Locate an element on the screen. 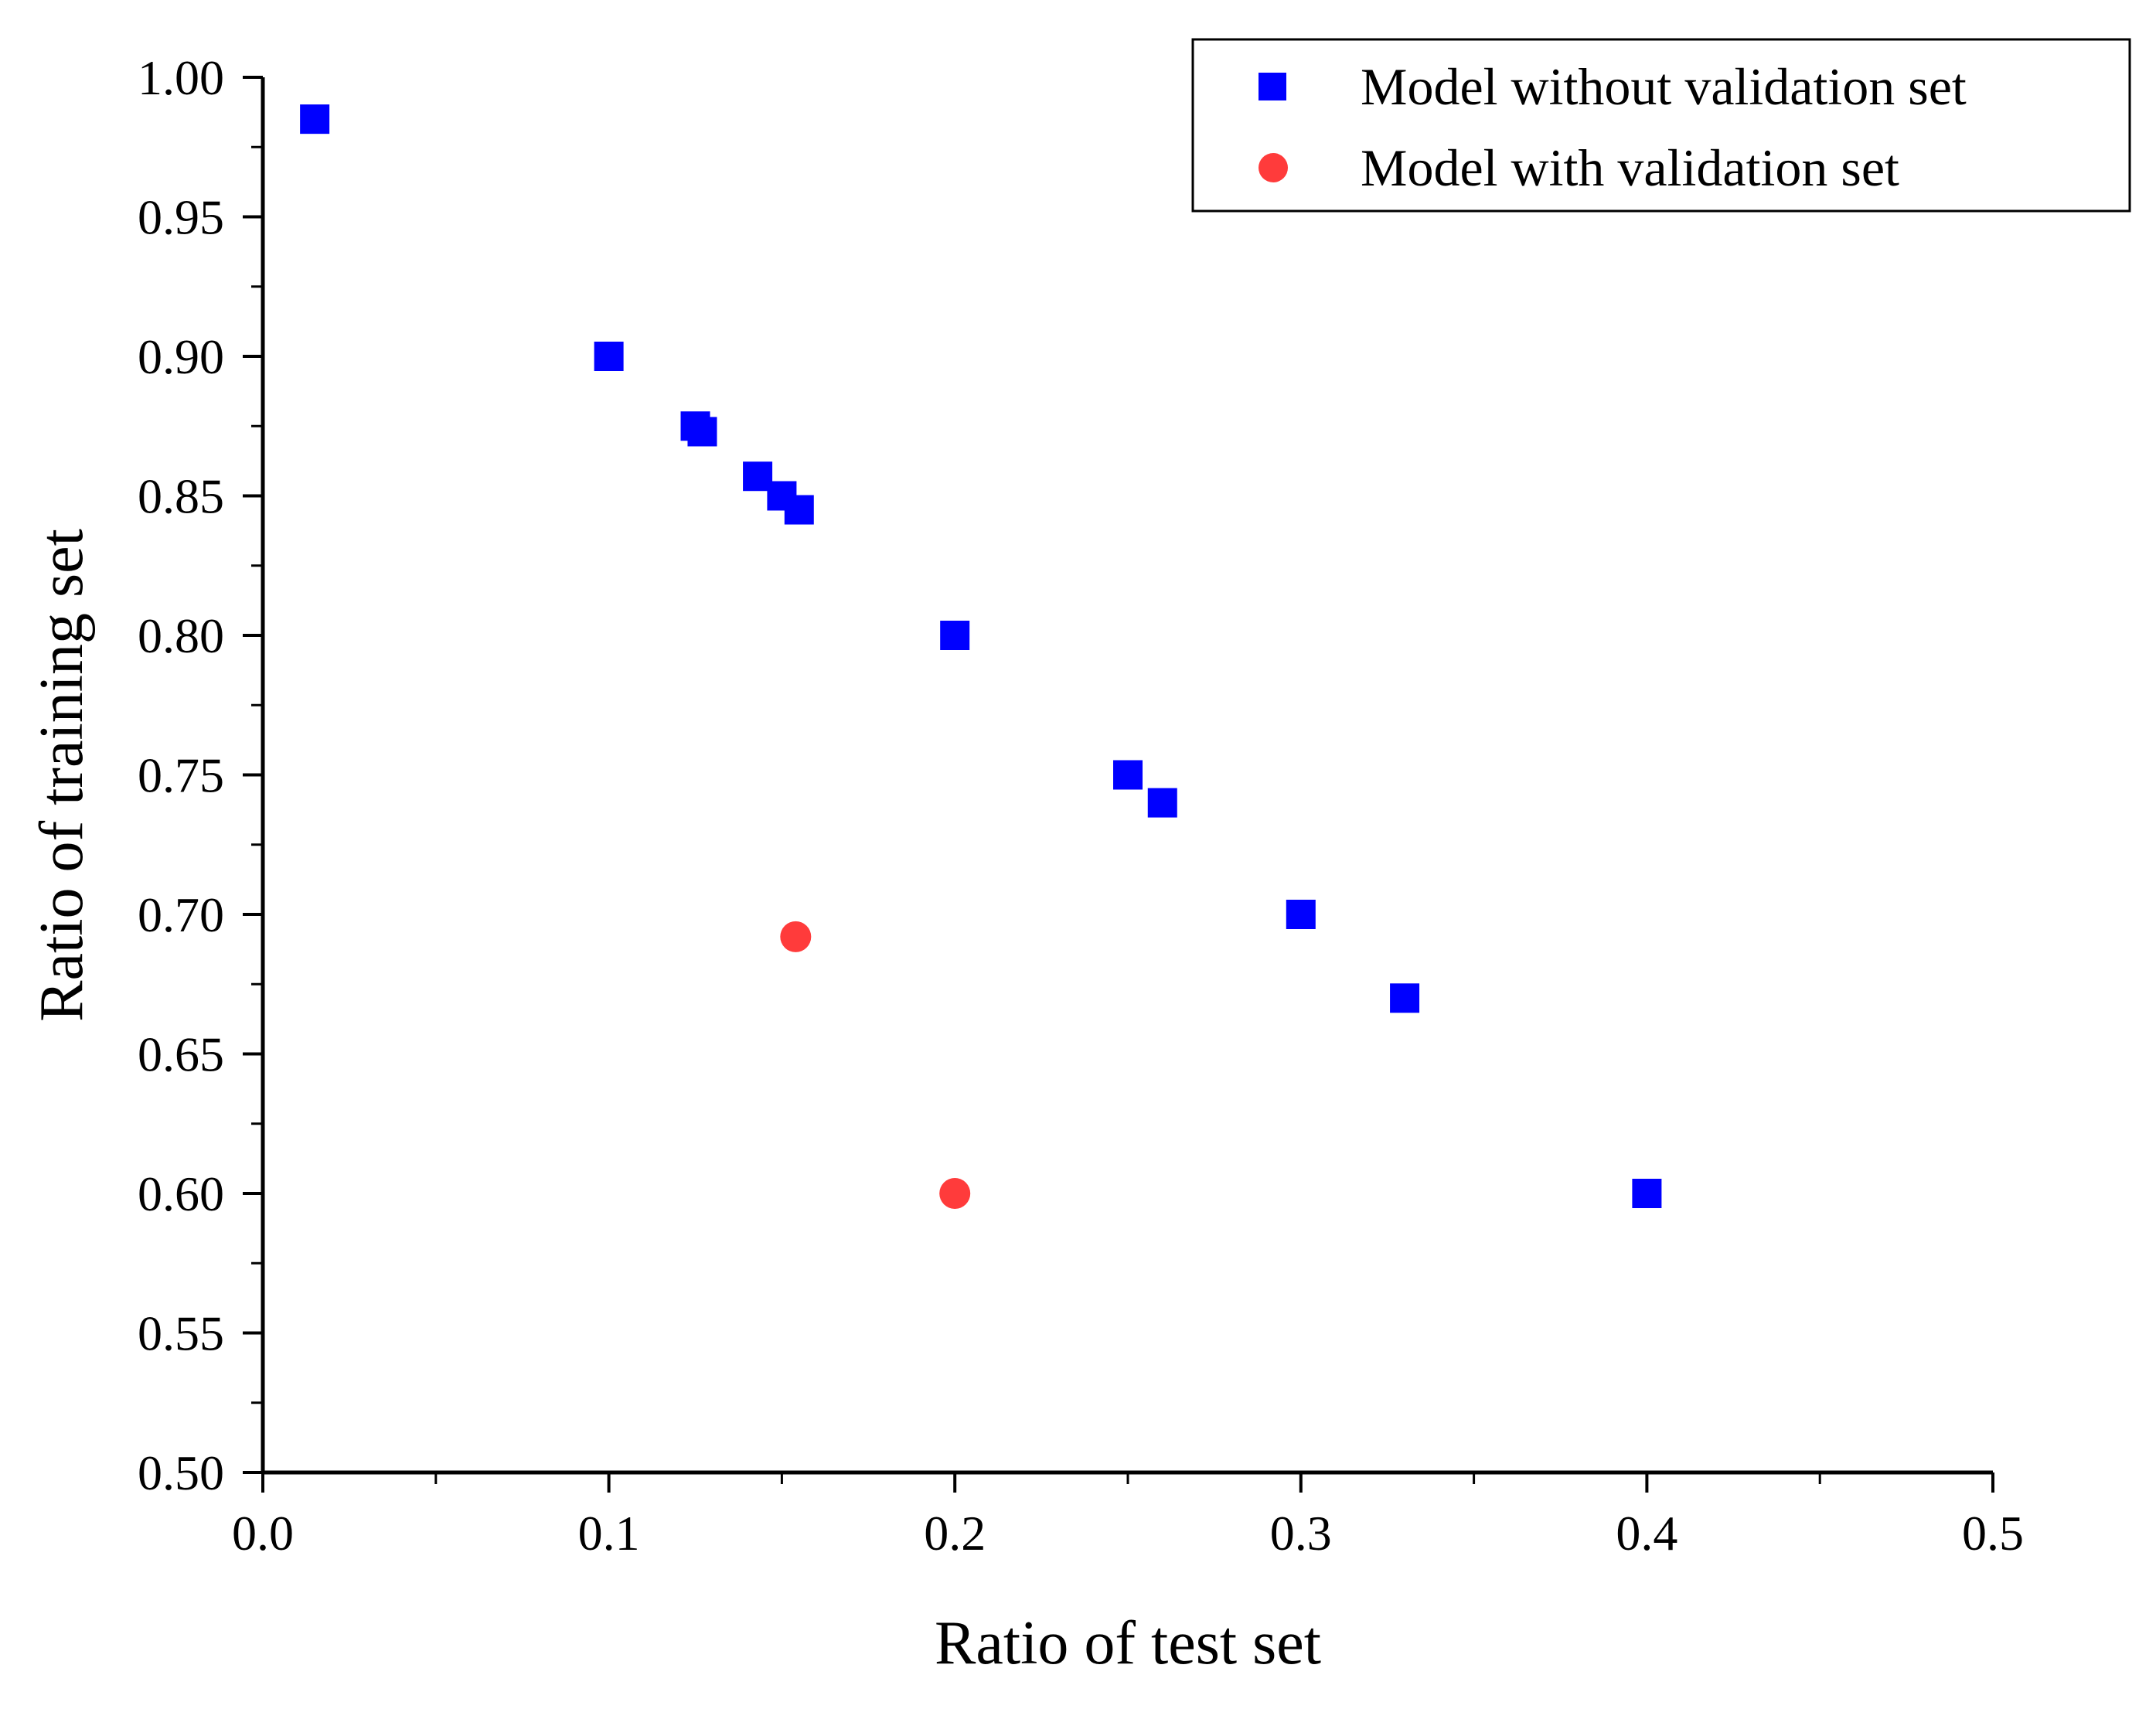  x-axis-title: Ratio of test set is located at coordinates (1128, 1643).